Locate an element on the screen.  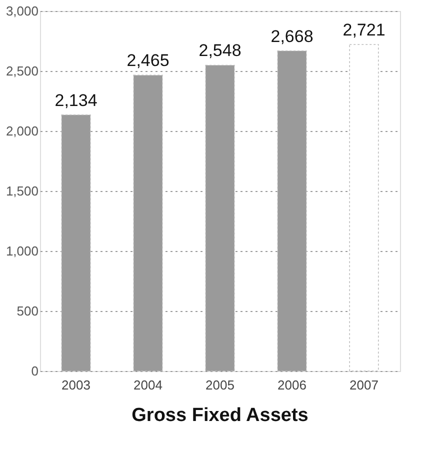
x-tick-label: 2004 is located at coordinates (148, 385).